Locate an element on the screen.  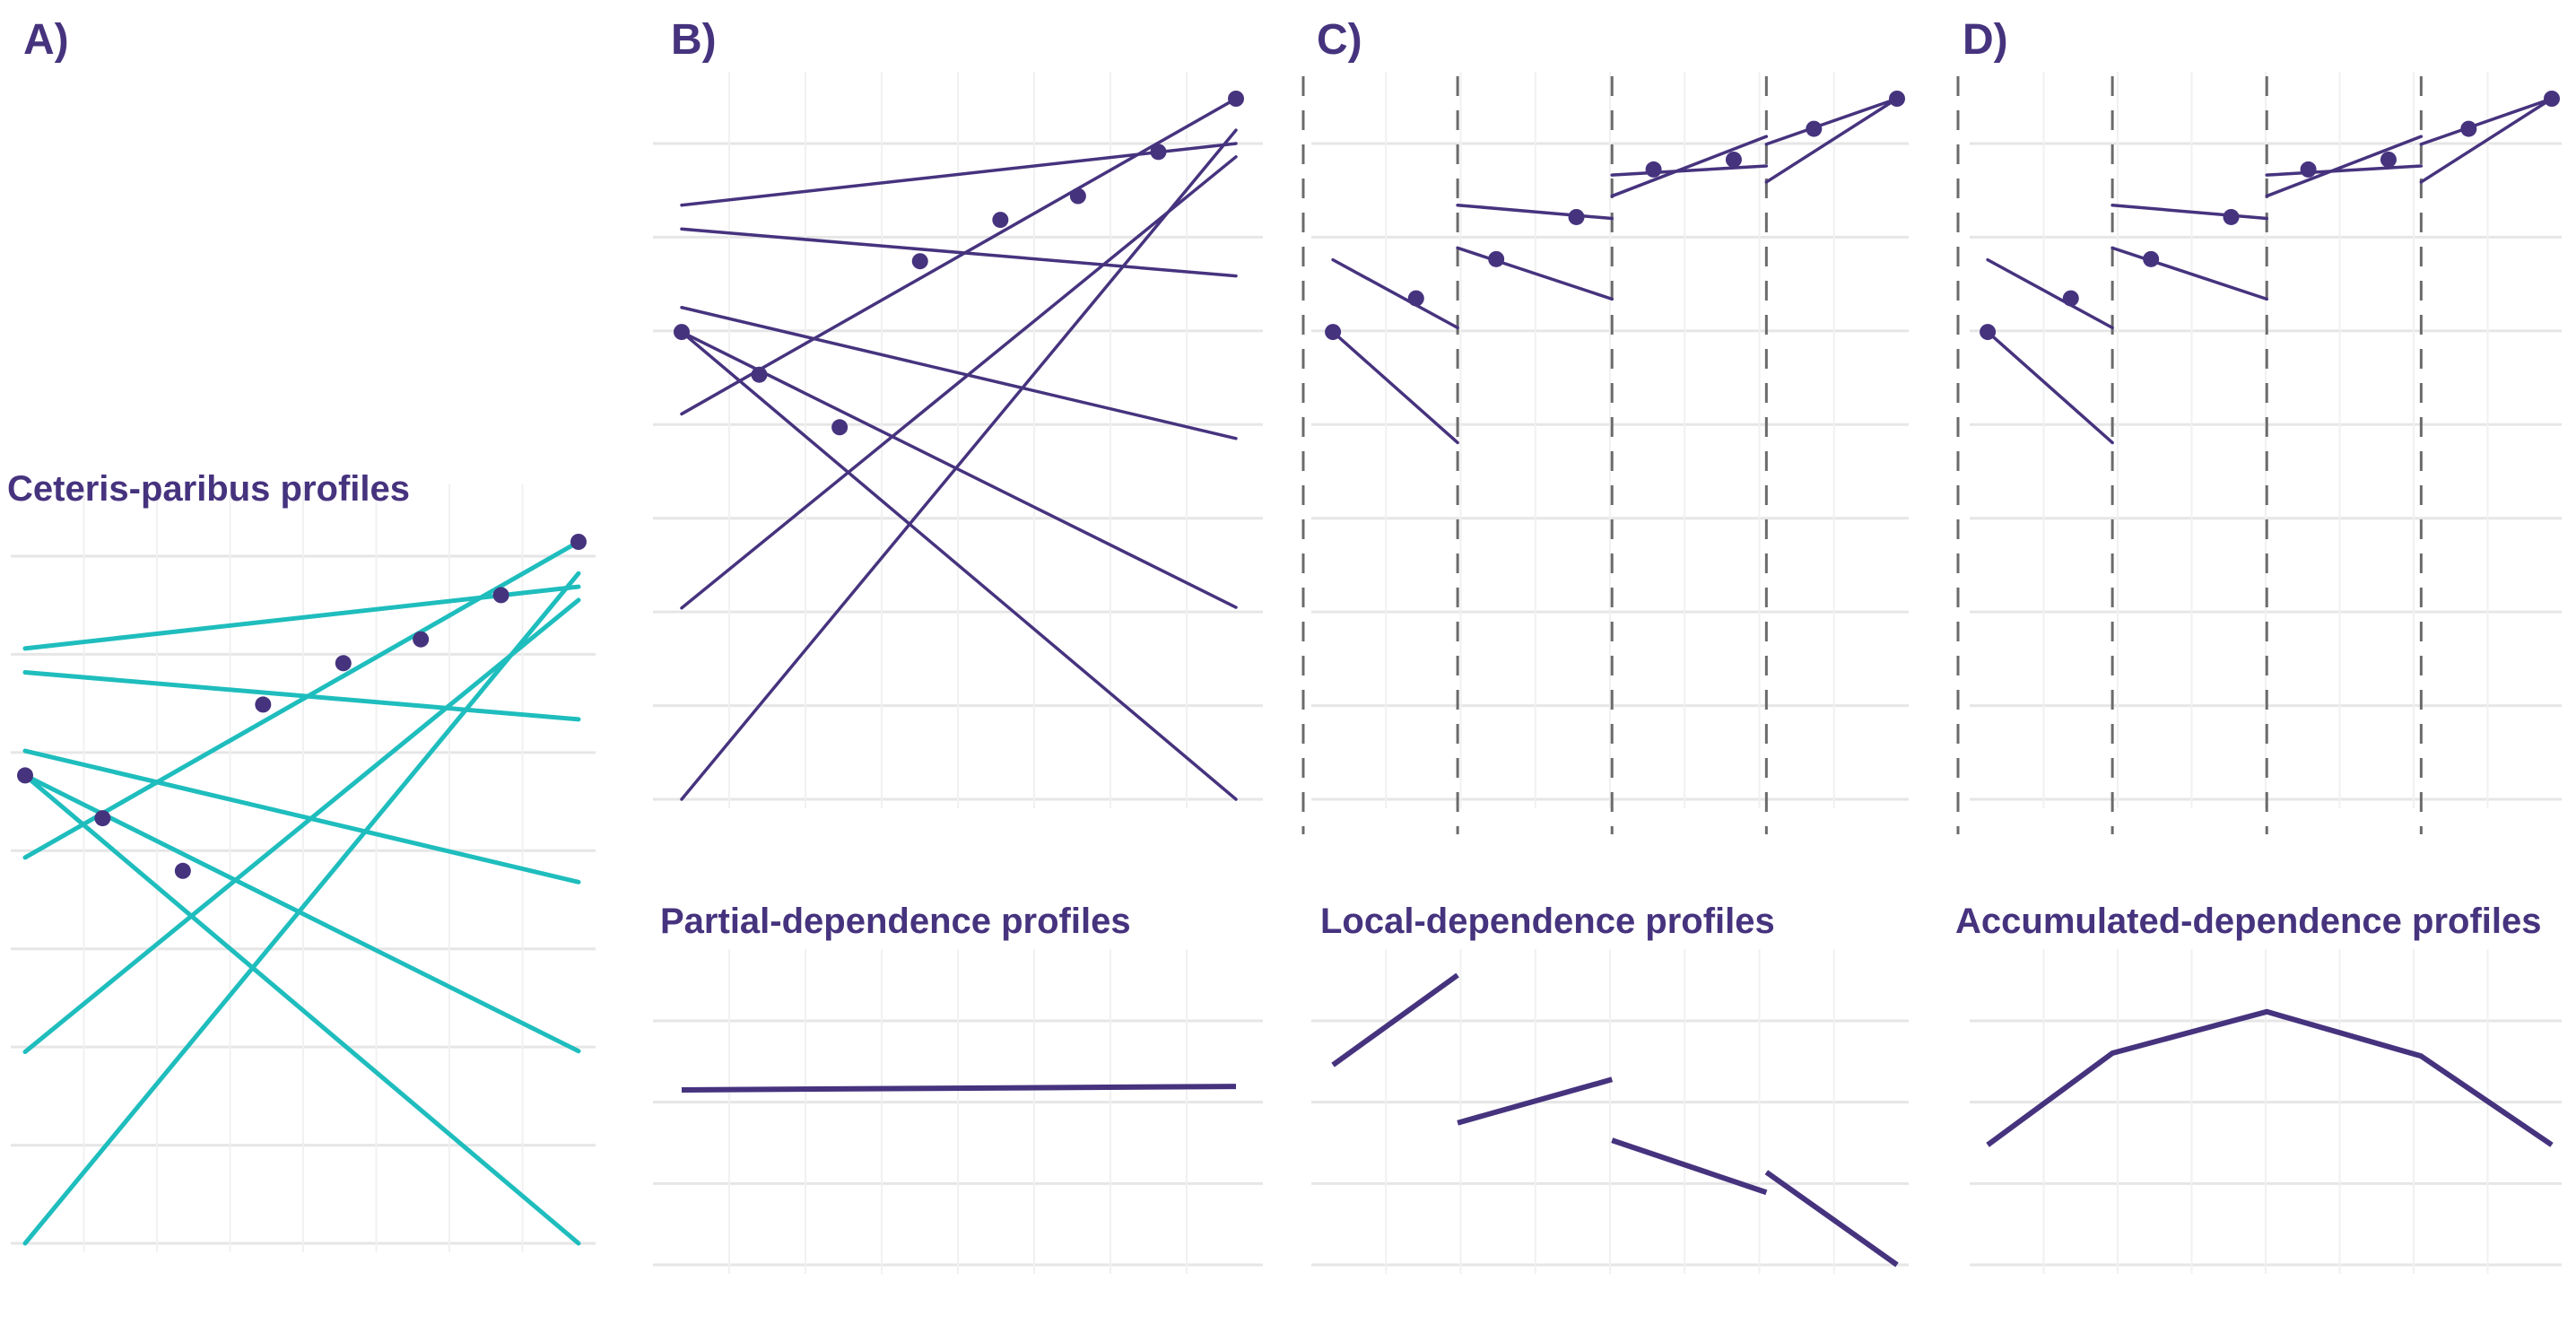
title-accumulated-dependence: Accumulated-dependence profiles is located at coordinates (2248, 921).